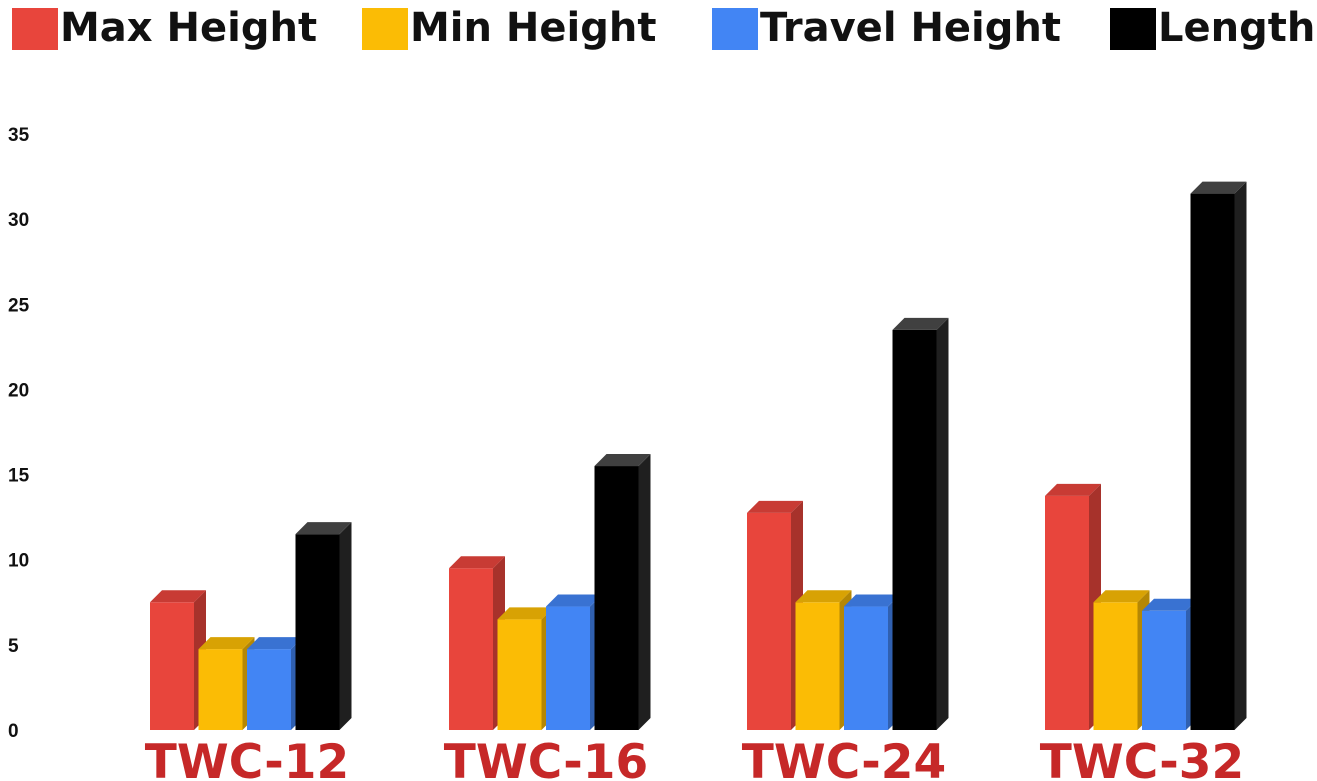  I want to click on category-label-twc-24: TWC-24, so click(844, 758).